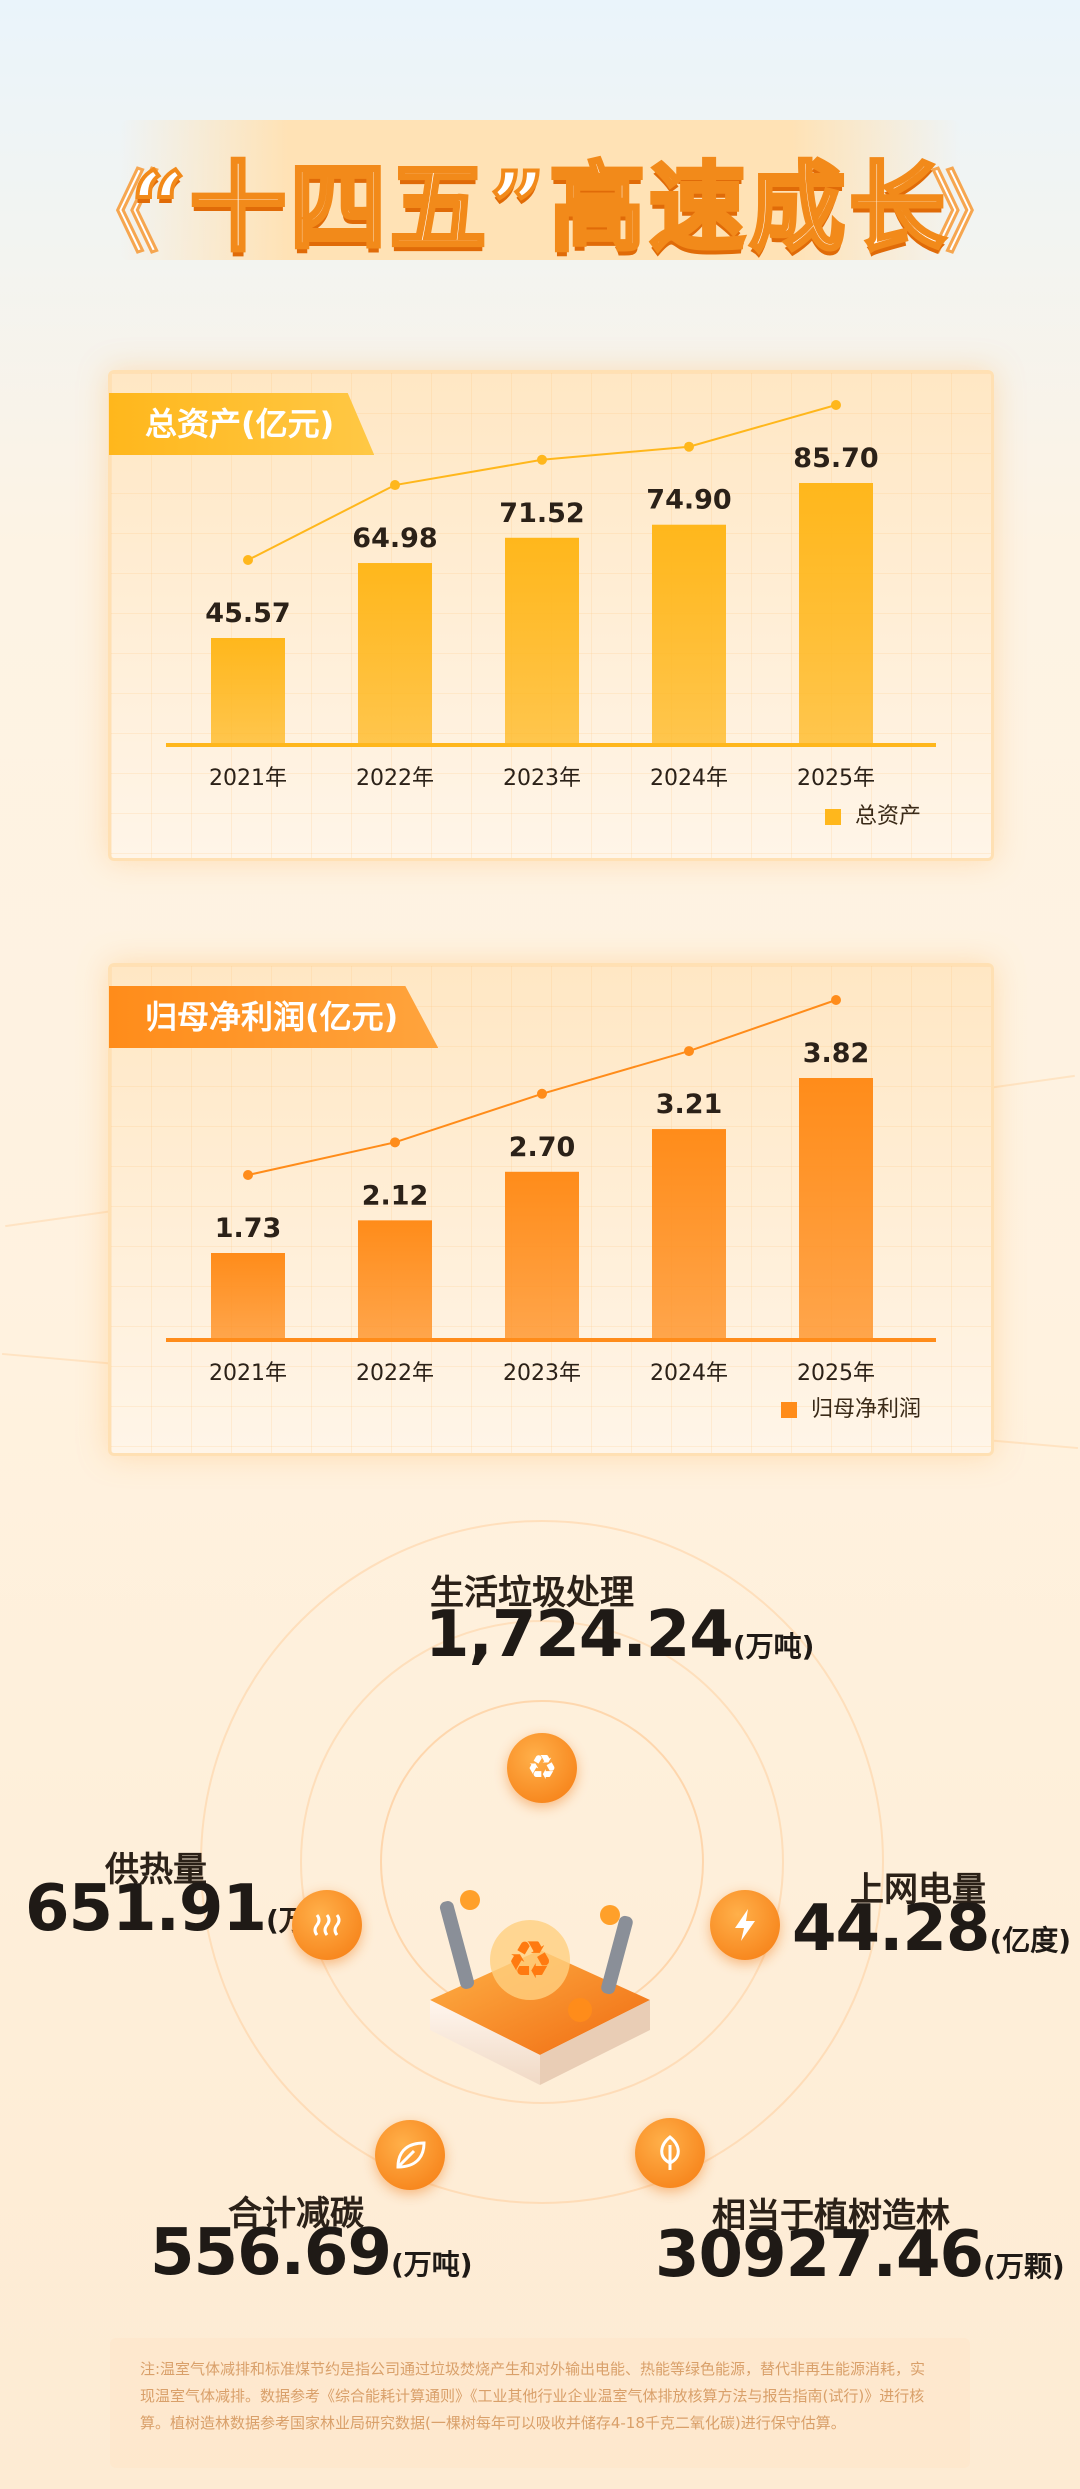 The width and height of the screenshot is (1080, 2489). I want to click on data-label: 2.12, so click(395, 1195).